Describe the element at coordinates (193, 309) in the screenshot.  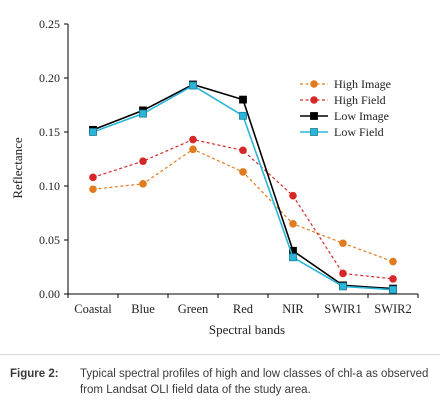
I see `x-tick-label: Green` at that location.